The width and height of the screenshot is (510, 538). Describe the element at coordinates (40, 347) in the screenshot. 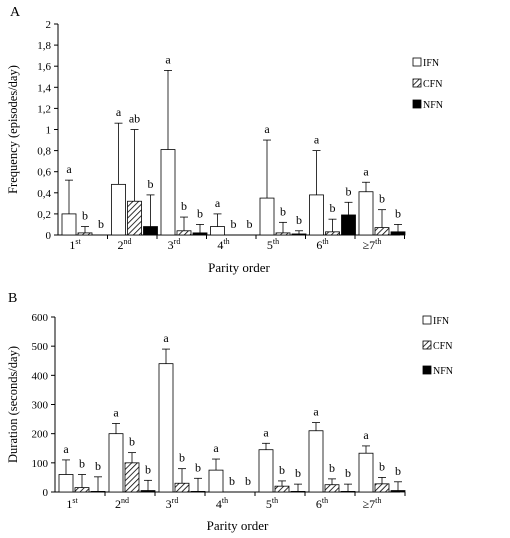

I see `y-tick-label: 500` at that location.